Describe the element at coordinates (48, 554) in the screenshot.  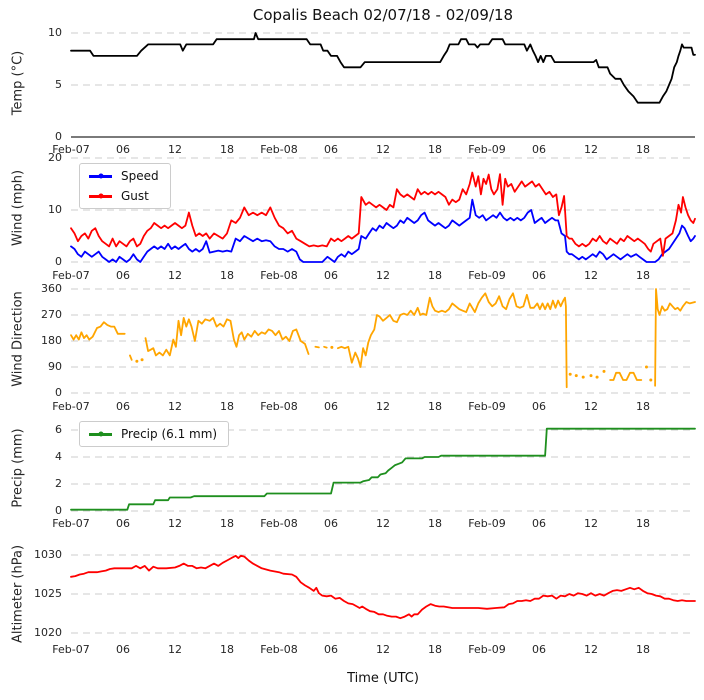
I see `y-tick-label: 1030` at that location.